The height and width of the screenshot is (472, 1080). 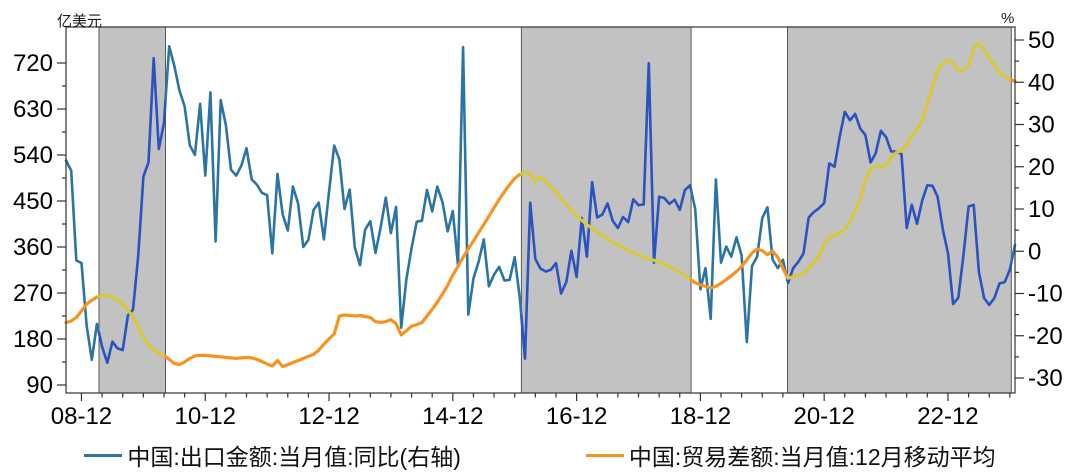 What do you see at coordinates (1045, 294) in the screenshot?
I see `right-axis-tick-label: -10` at bounding box center [1045, 294].